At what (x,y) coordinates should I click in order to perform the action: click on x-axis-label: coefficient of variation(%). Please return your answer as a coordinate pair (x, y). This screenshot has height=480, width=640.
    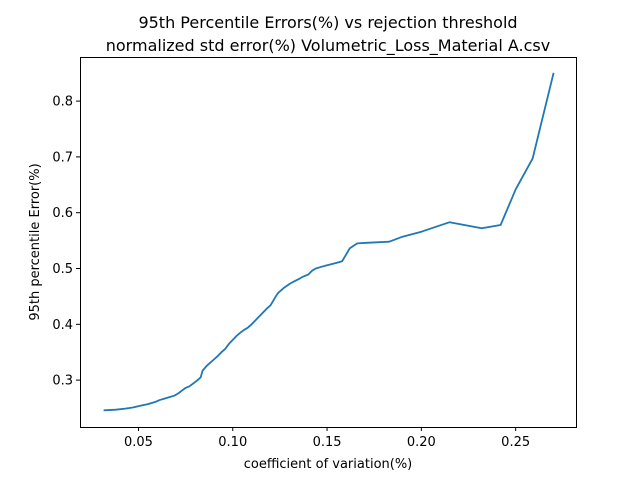
    Looking at the image, I should click on (328, 464).